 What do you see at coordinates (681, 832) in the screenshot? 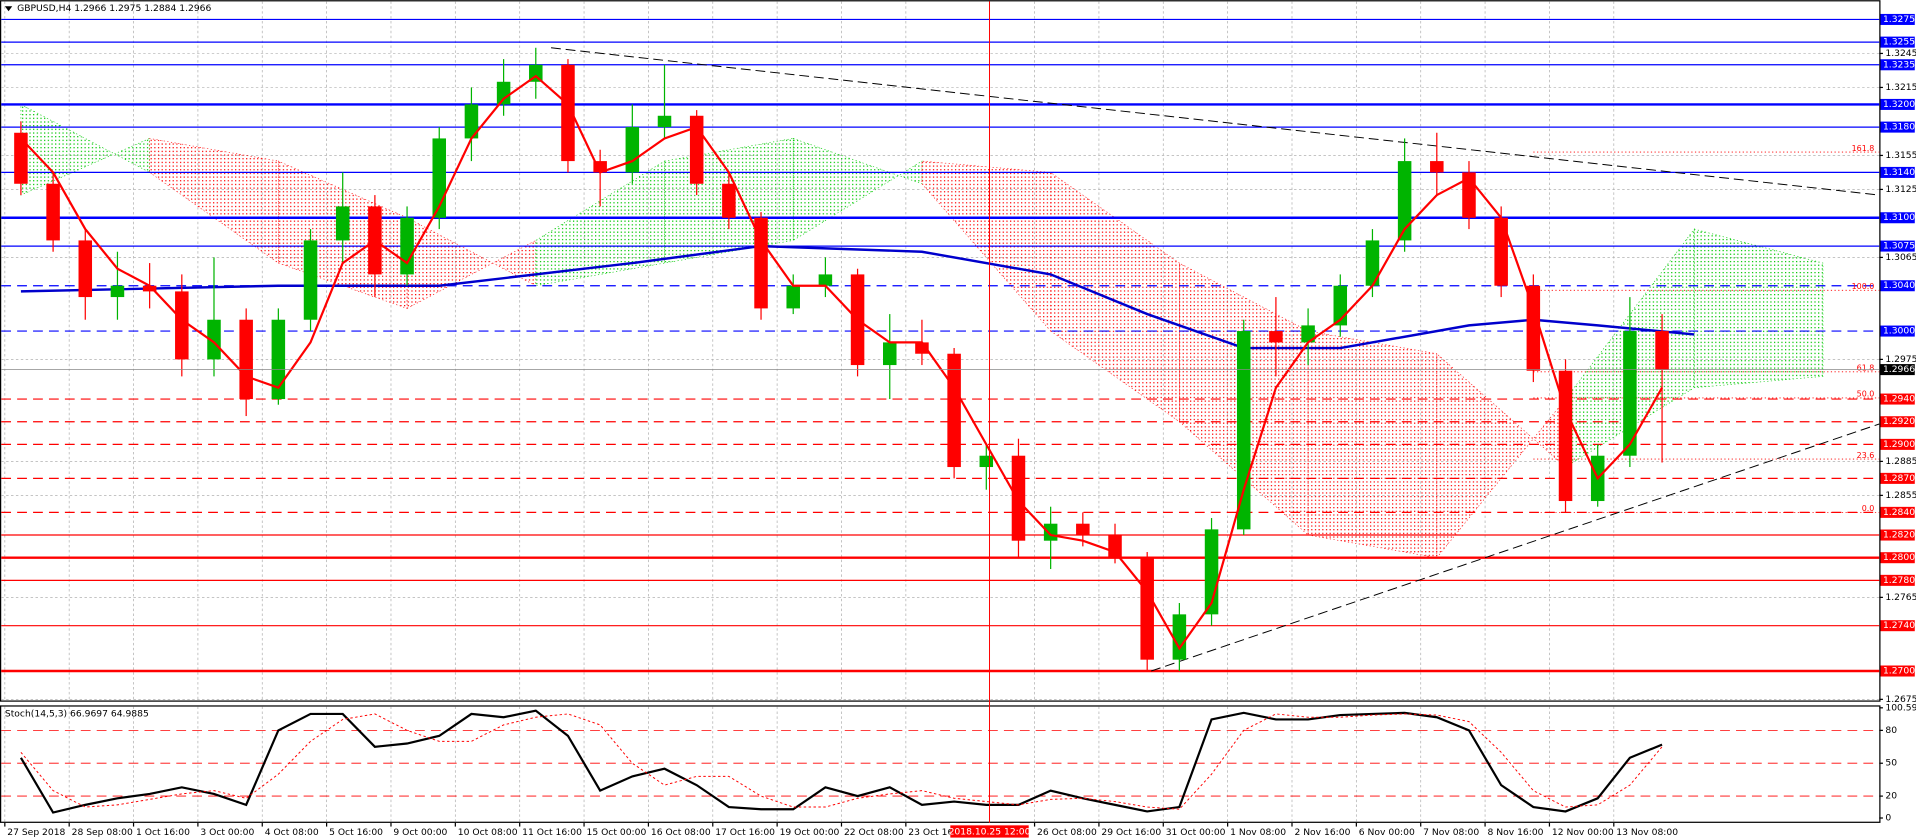
I see `x-tick-label: 16 Oct 08:00` at bounding box center [681, 832].